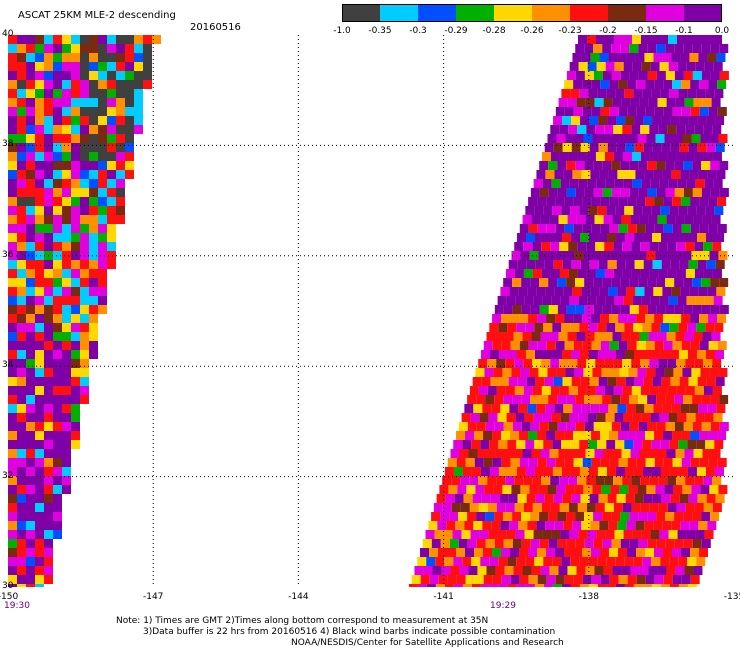 The height and width of the screenshot is (650, 740). Describe the element at coordinates (298, 597) in the screenshot. I see `x-tick-label: -144` at that location.